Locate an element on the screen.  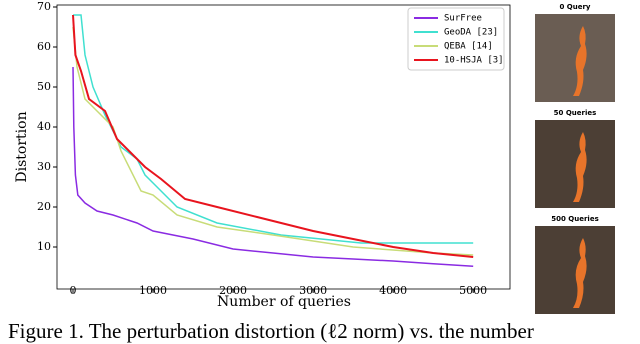
x-axis-label: Number of queries is located at coordinates (284, 302).